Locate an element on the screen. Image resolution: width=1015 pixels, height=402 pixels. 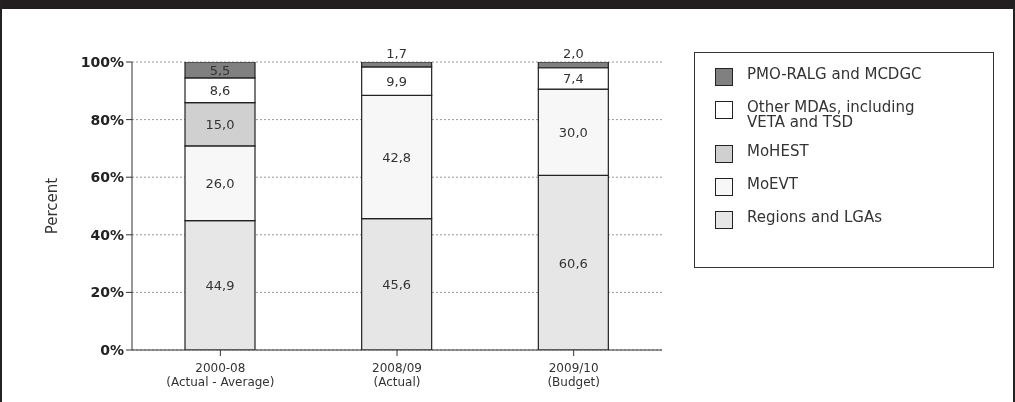
y-axis-title: Percent is located at coordinates (52, 206).